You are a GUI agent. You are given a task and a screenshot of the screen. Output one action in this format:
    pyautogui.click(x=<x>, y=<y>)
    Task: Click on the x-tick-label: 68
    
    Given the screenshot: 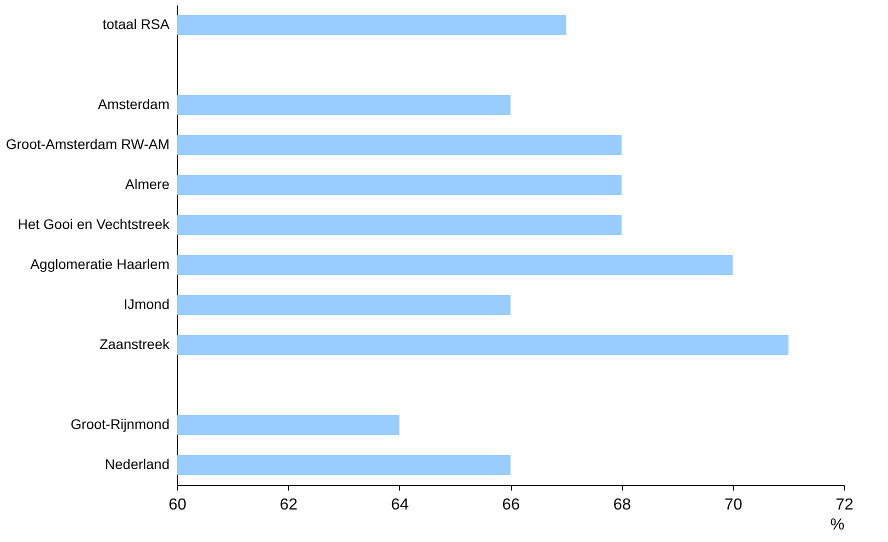 What is the action you would take?
    pyautogui.click(x=622, y=505)
    